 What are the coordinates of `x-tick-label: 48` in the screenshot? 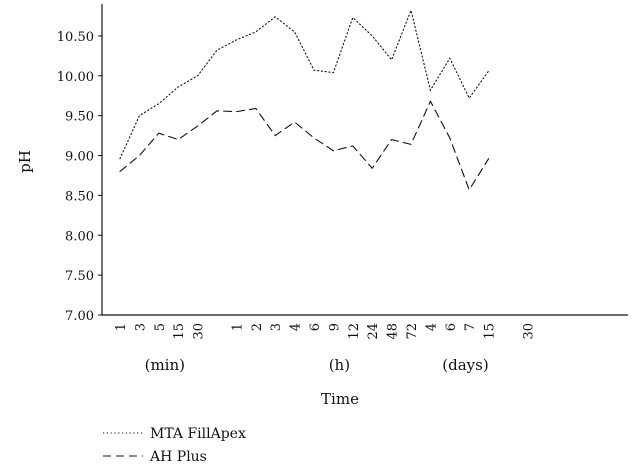 It's located at (393, 331).